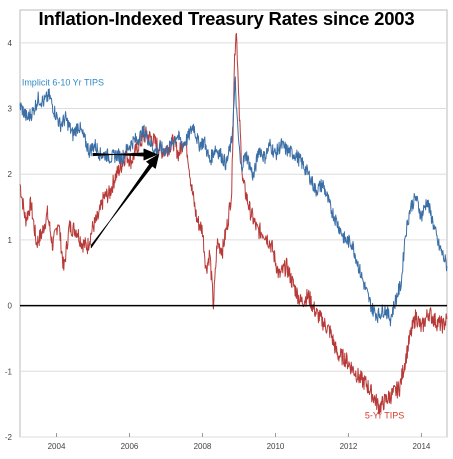 This screenshot has height=459, width=453. Describe the element at coordinates (10, 174) in the screenshot. I see `y-tick-label: 2` at that location.